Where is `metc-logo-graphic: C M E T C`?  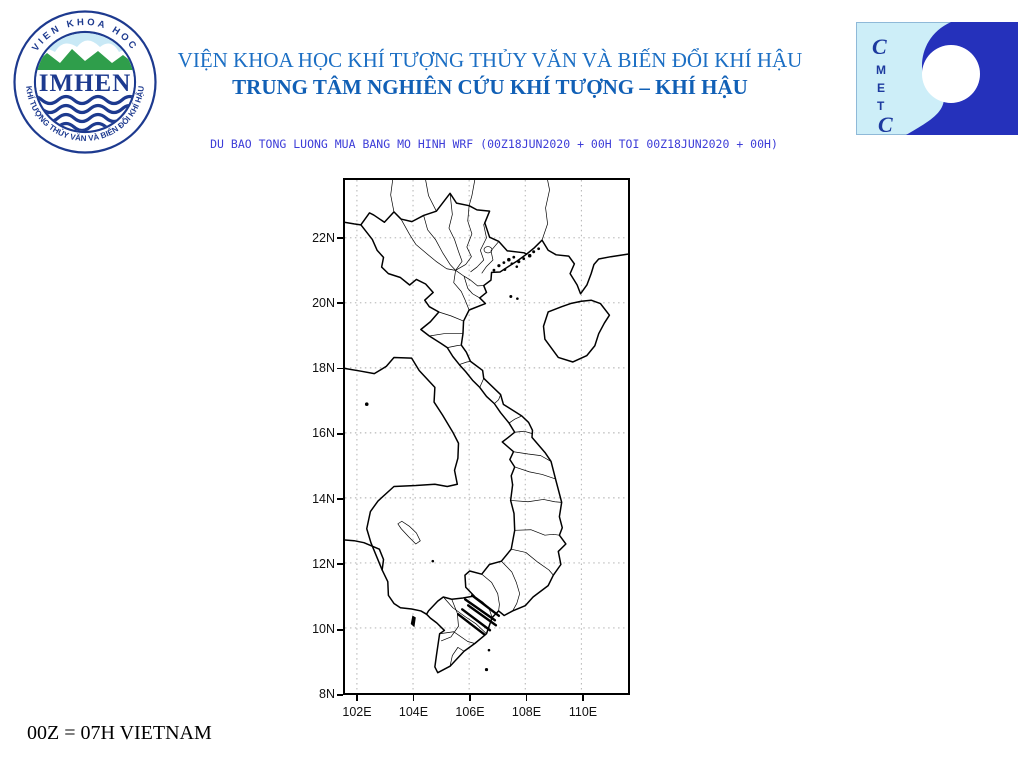 metc-logo-graphic: C M E T C is located at coordinates (937, 79).